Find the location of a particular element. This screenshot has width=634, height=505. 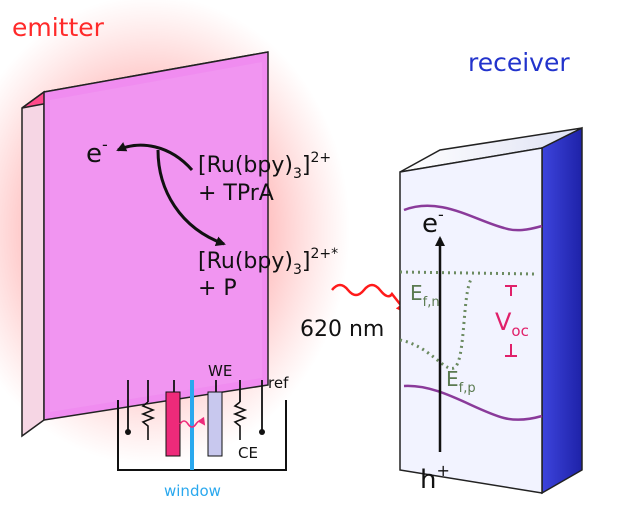

receiver-label: receiver is located at coordinates (519, 62).